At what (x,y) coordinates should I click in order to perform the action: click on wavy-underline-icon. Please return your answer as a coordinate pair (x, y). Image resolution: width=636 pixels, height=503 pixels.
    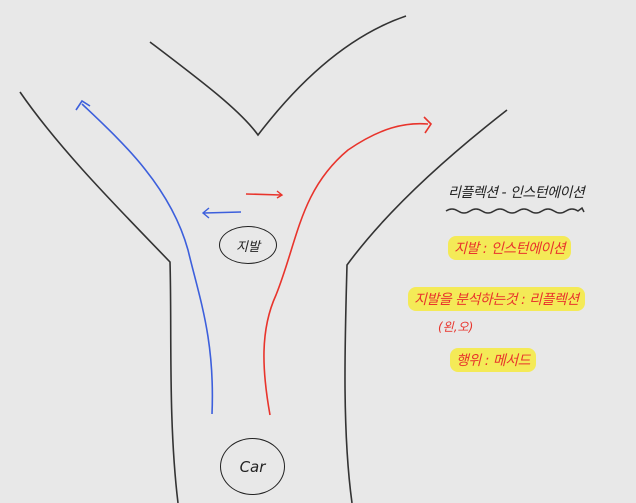
    Looking at the image, I should click on (515, 210).